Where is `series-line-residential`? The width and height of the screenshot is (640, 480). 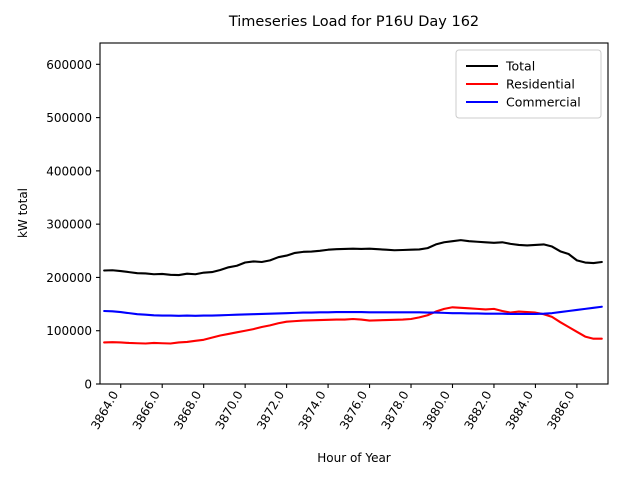
series-line-residential is located at coordinates (353, 325).